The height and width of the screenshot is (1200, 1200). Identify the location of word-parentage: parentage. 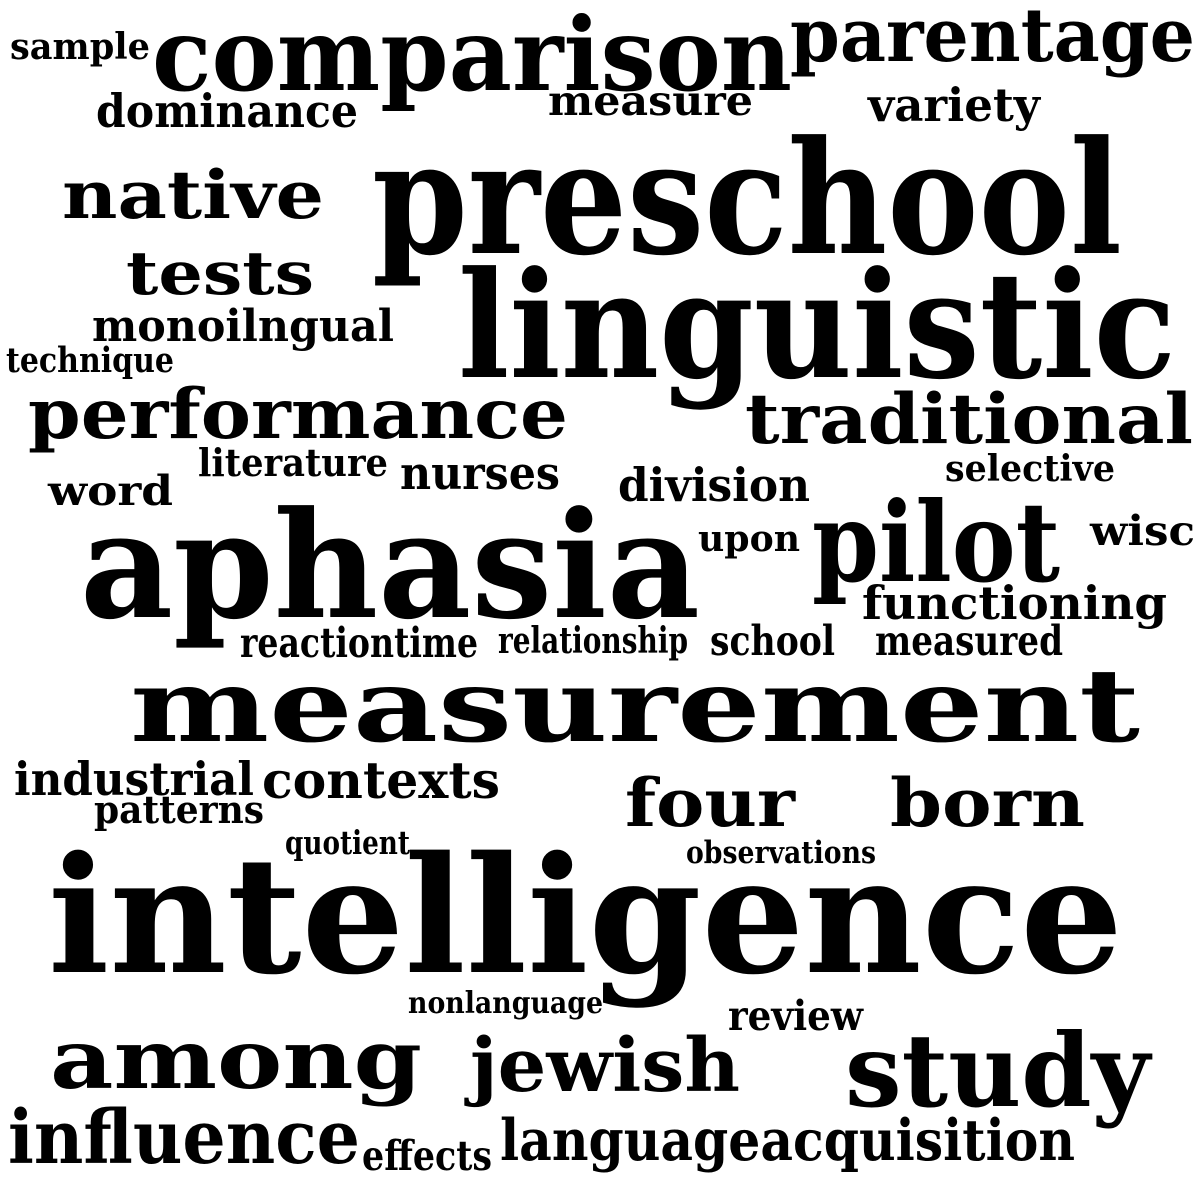
(992, 39).